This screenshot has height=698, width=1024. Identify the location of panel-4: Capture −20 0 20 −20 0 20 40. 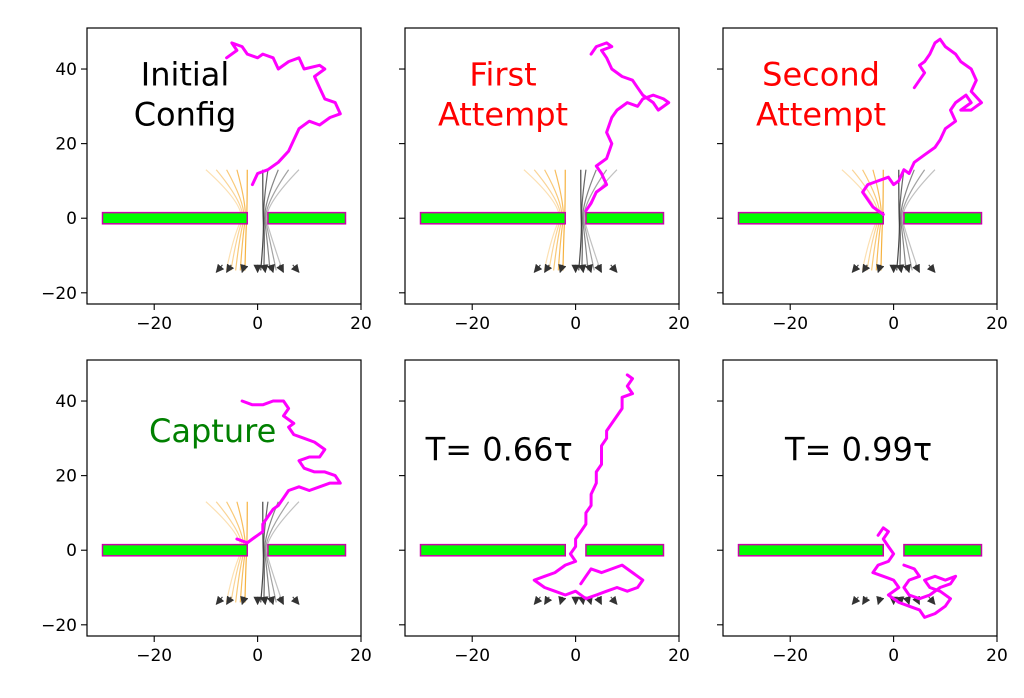
(206, 512).